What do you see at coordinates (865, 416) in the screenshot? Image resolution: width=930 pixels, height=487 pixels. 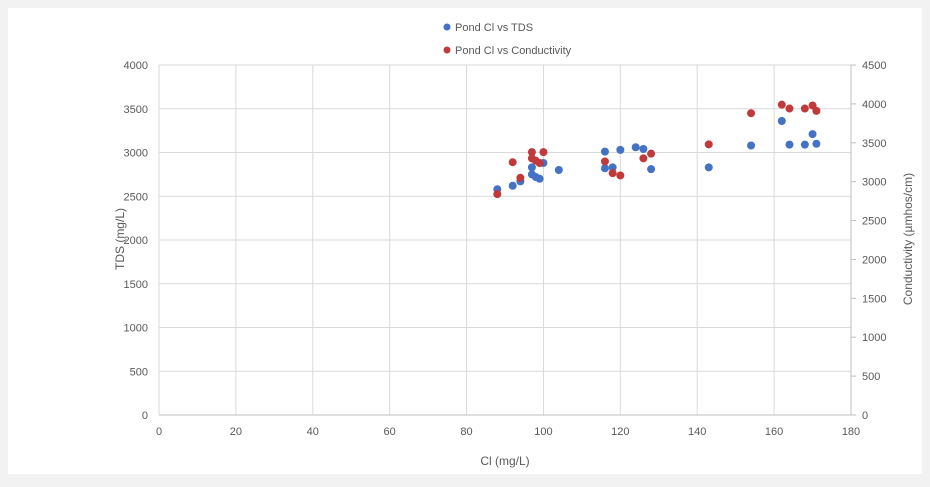 I see `right-tick-label: 0` at bounding box center [865, 416].